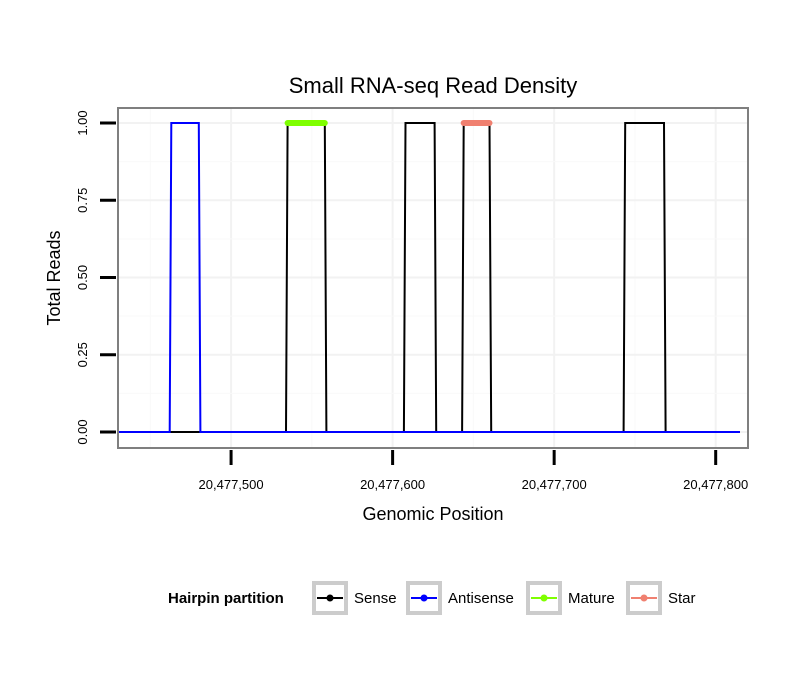 The width and height of the screenshot is (810, 690). Describe the element at coordinates (226, 598) in the screenshot. I see `legend-title: Hairpin partition` at that location.